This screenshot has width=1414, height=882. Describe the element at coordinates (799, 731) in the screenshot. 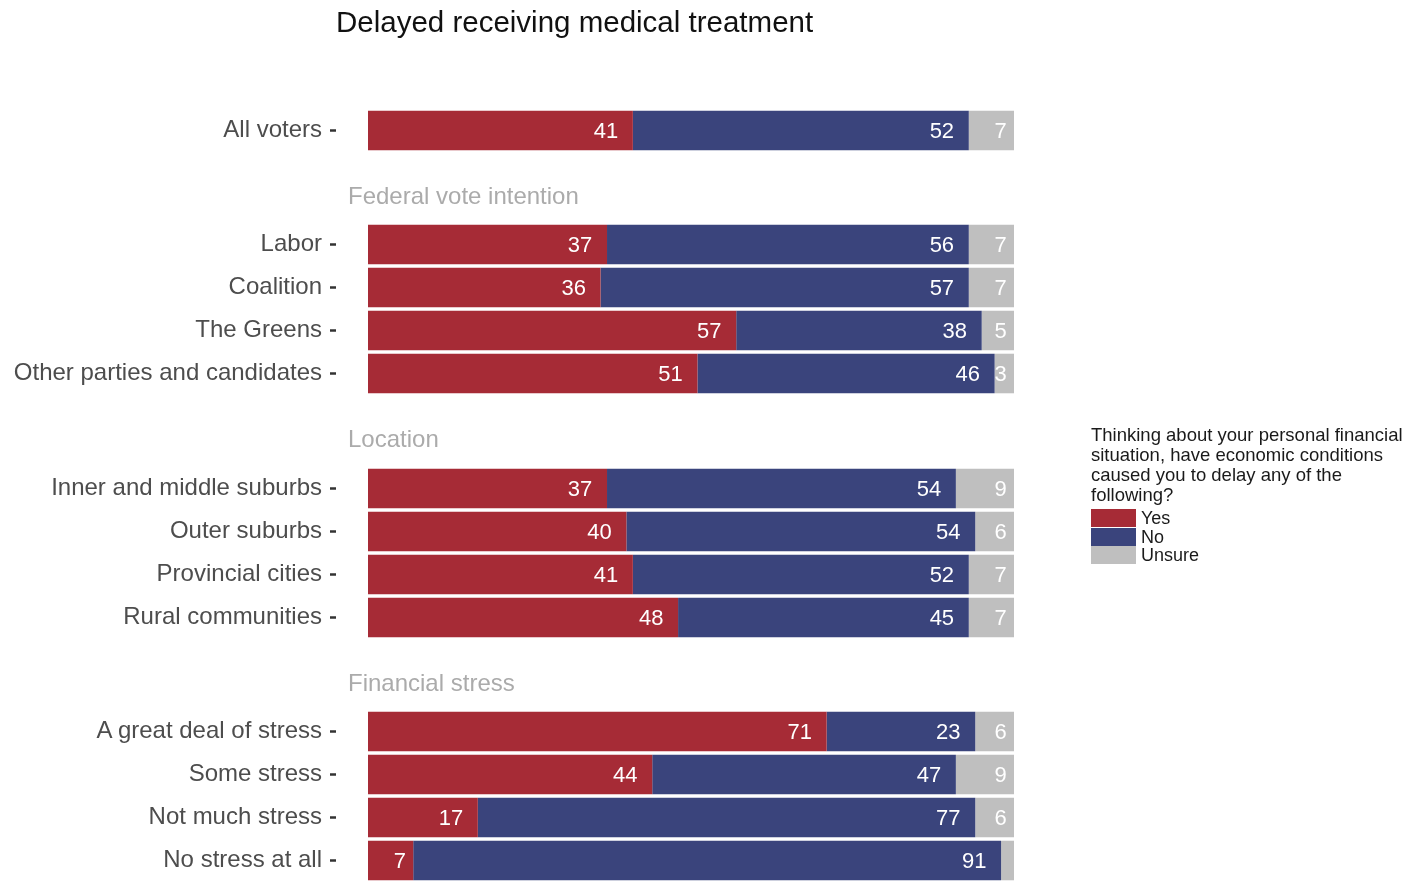

I see `data-label: 71` at that location.